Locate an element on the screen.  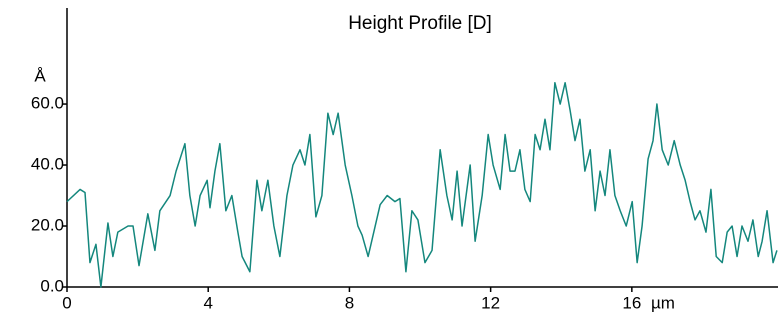
y-axis-unit: Å is located at coordinates (40, 75).